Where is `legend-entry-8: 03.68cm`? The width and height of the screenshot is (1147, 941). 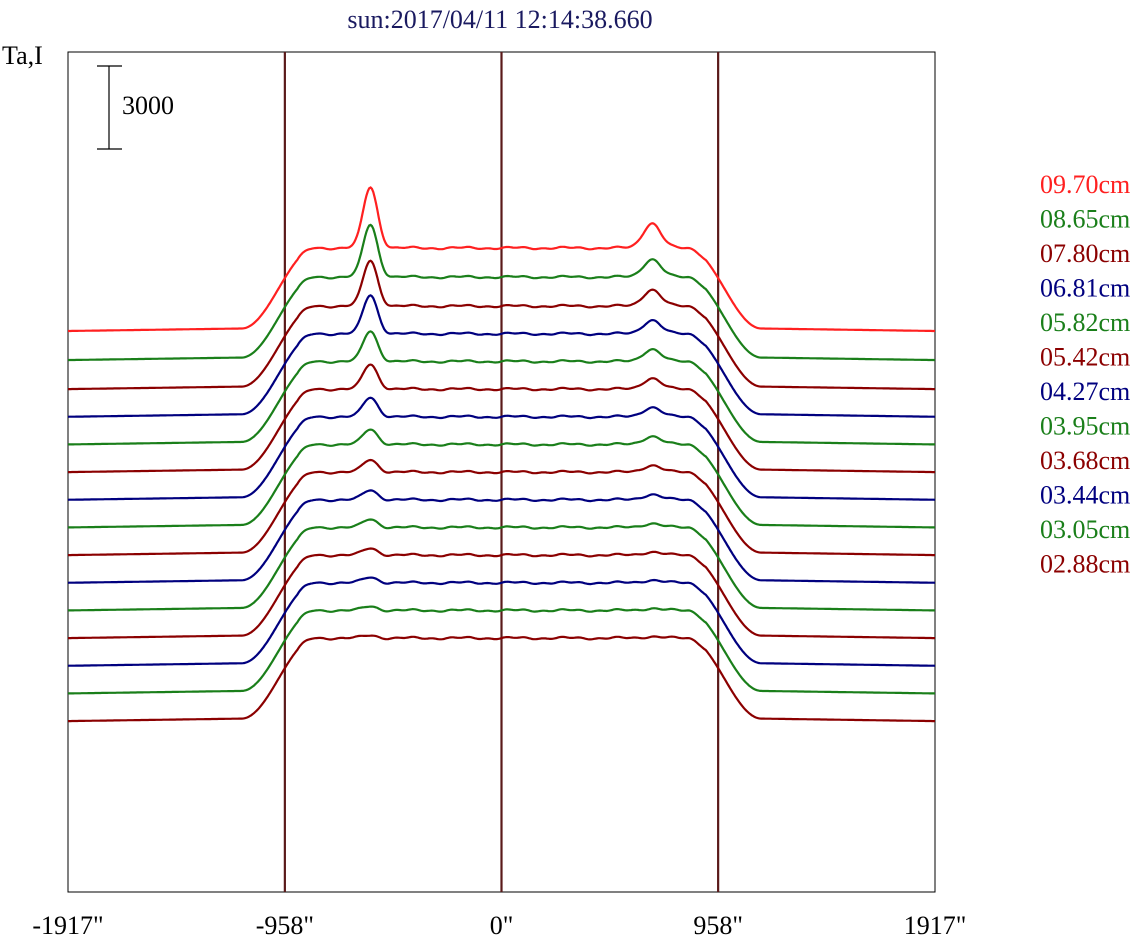 legend-entry-8: 03.68cm is located at coordinates (1085, 460).